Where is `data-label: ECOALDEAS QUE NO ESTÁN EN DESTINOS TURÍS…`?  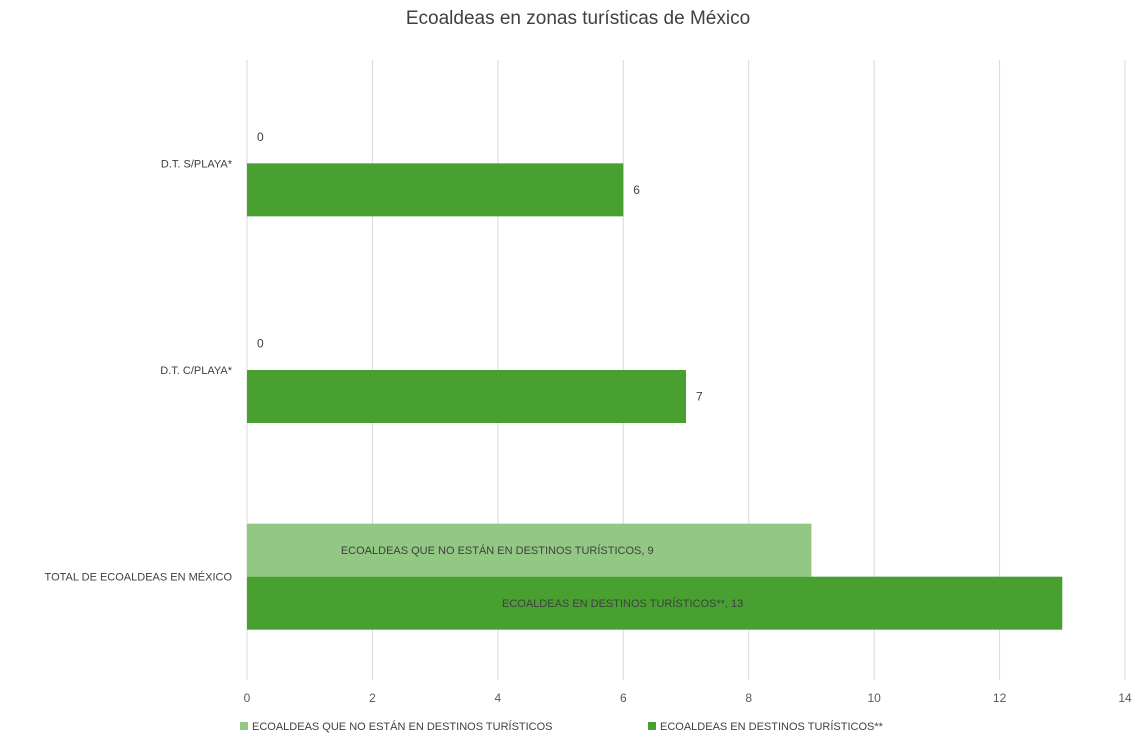 data-label: ECOALDEAS QUE NO ESTÁN EN DESTINOS TURÍS… is located at coordinates (497, 550).